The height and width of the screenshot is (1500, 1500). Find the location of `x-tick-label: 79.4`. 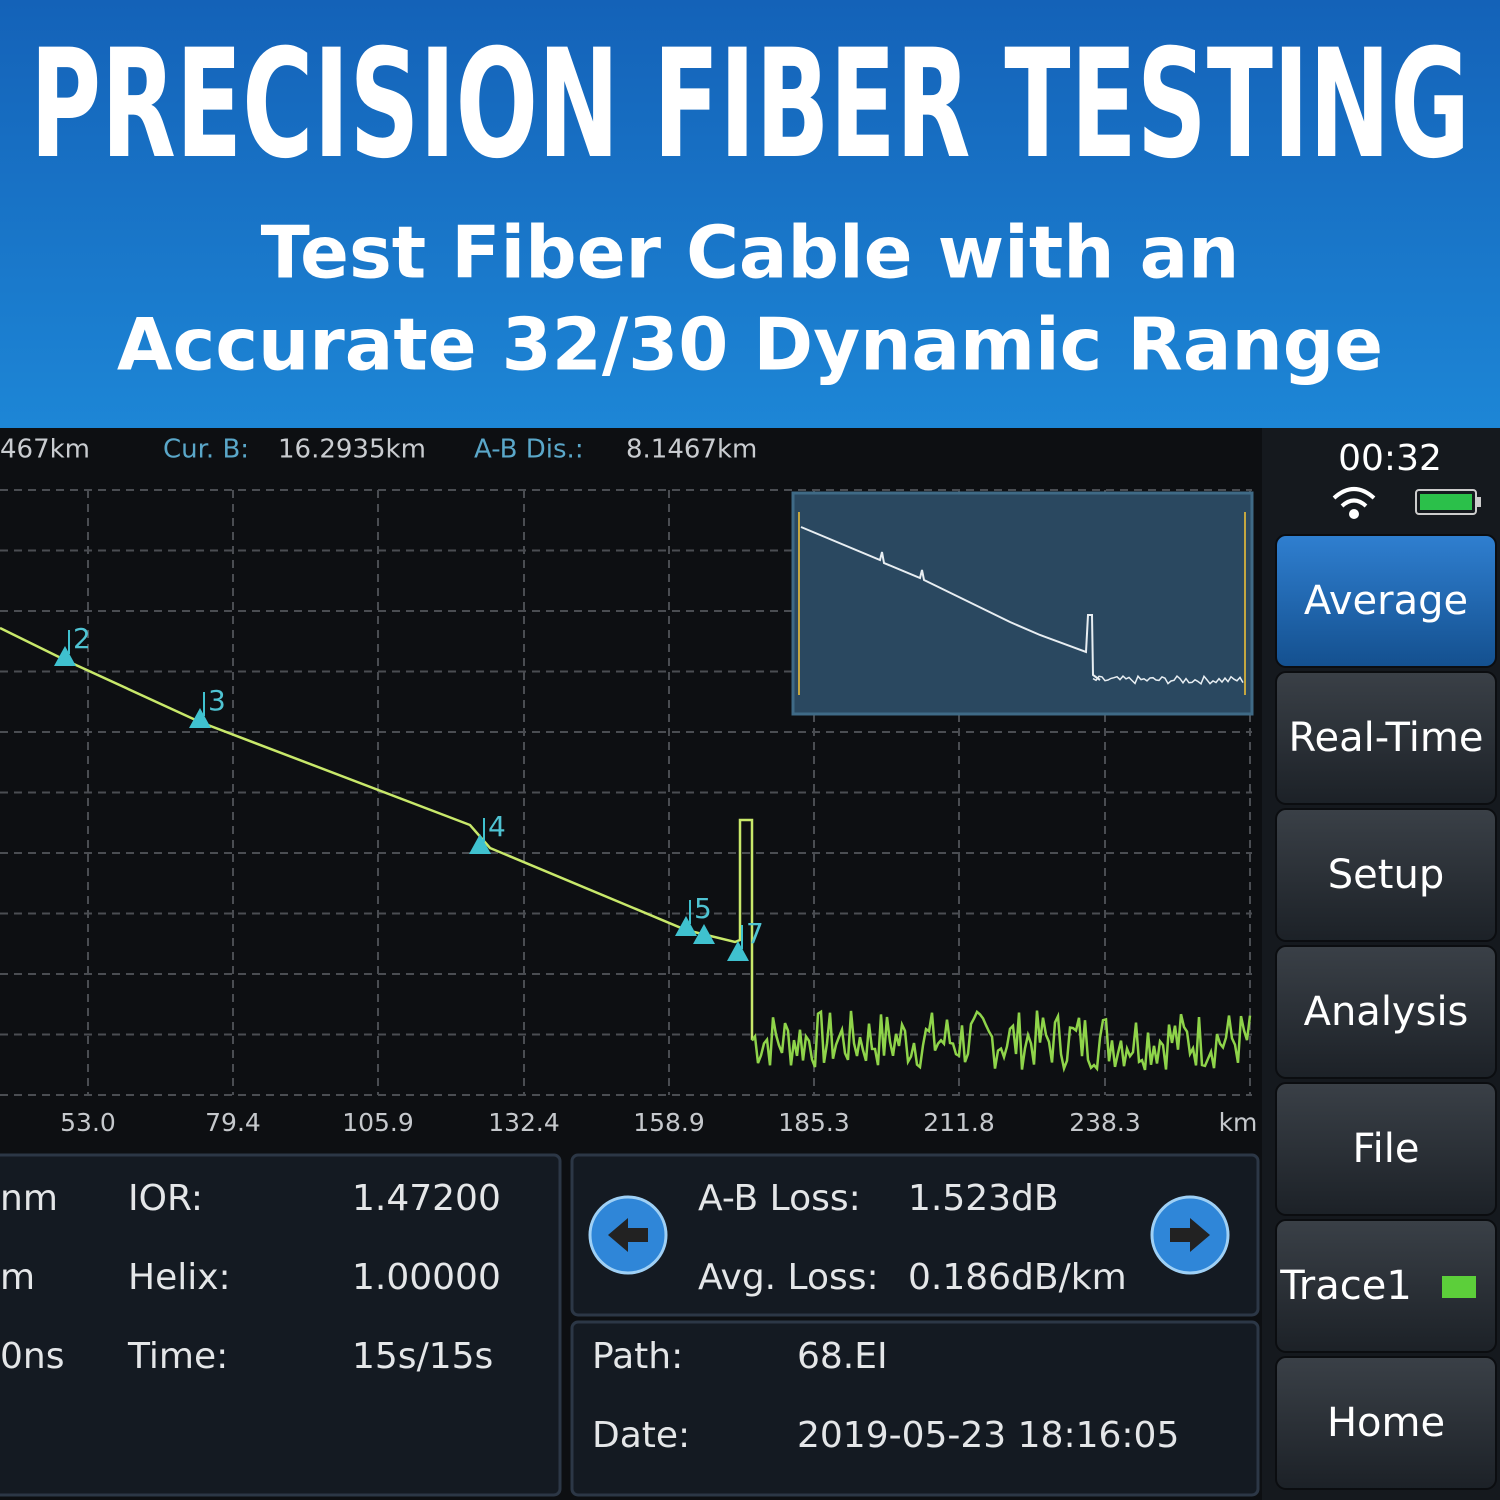

x-tick-label: 79.4 is located at coordinates (233, 1122).